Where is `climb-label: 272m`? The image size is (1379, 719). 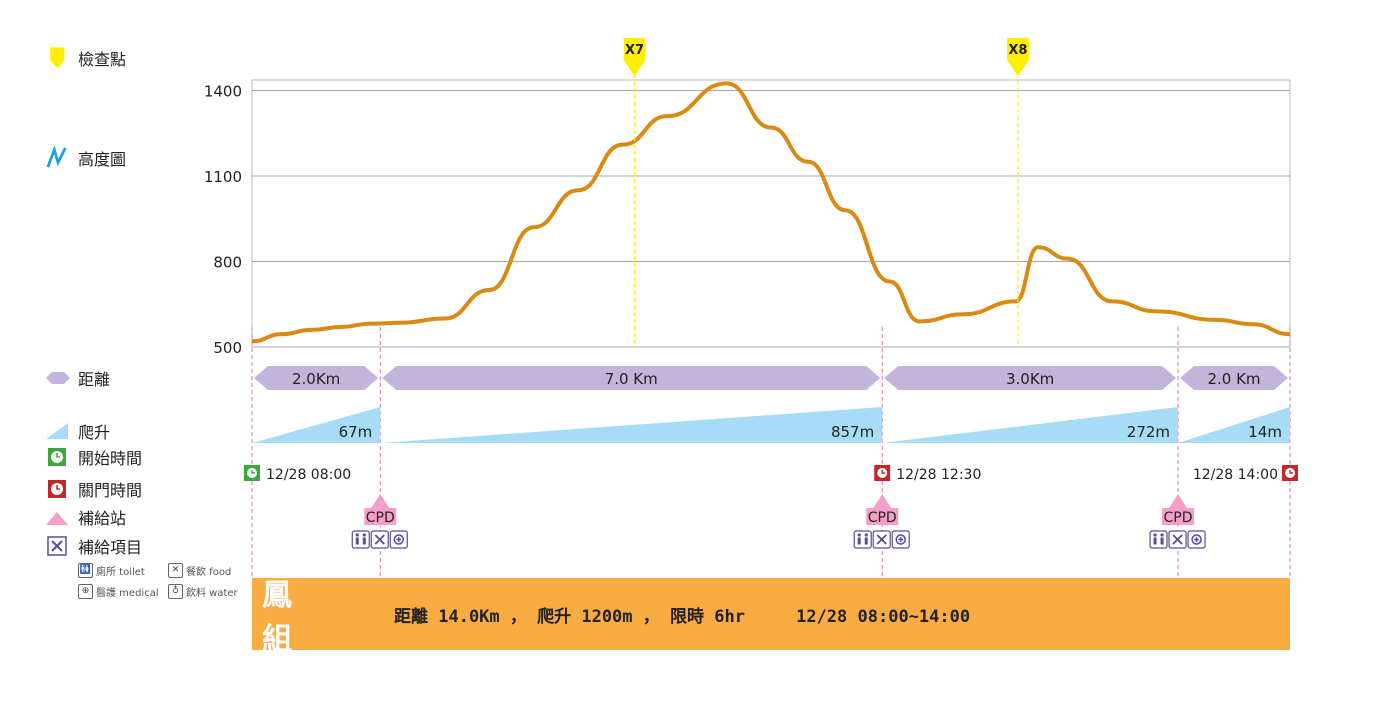 climb-label: 272m is located at coordinates (1148, 432).